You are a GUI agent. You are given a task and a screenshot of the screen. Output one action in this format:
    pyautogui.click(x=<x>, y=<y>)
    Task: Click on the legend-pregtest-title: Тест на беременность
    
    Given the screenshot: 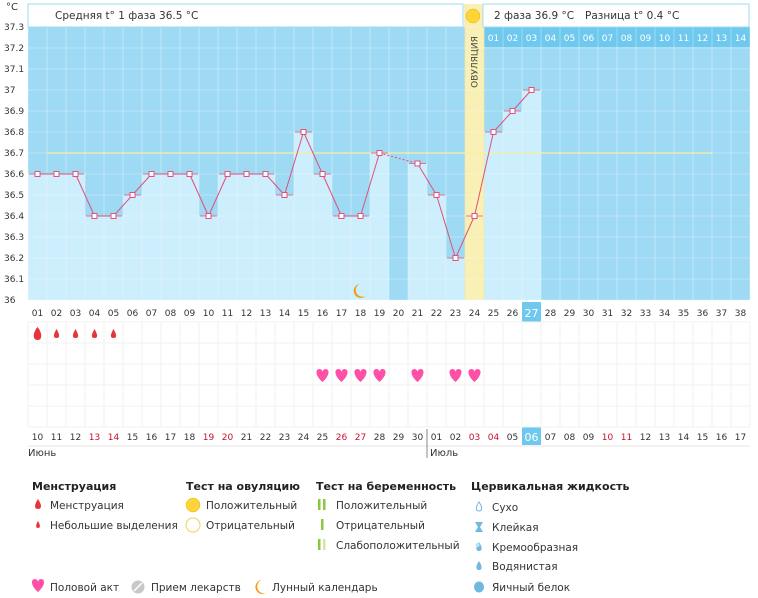 What is the action you would take?
    pyautogui.click(x=386, y=486)
    